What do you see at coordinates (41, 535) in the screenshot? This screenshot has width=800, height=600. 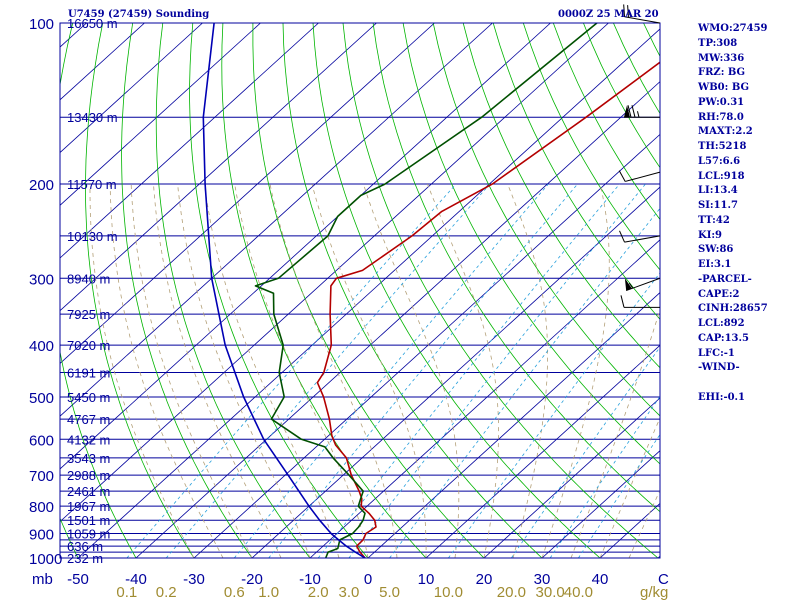 I see `pressure-tick-label: 900` at bounding box center [41, 535].